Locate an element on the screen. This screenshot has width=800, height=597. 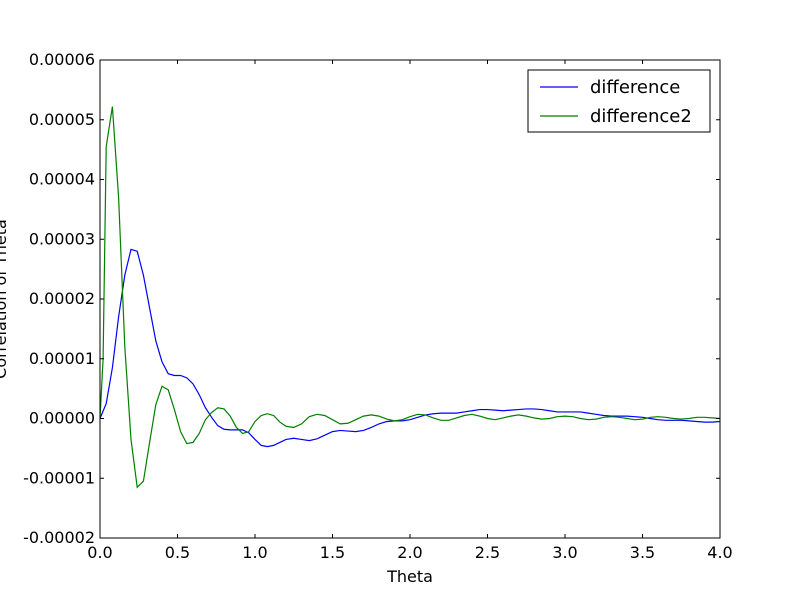
legend-box is located at coordinates (619, 101).